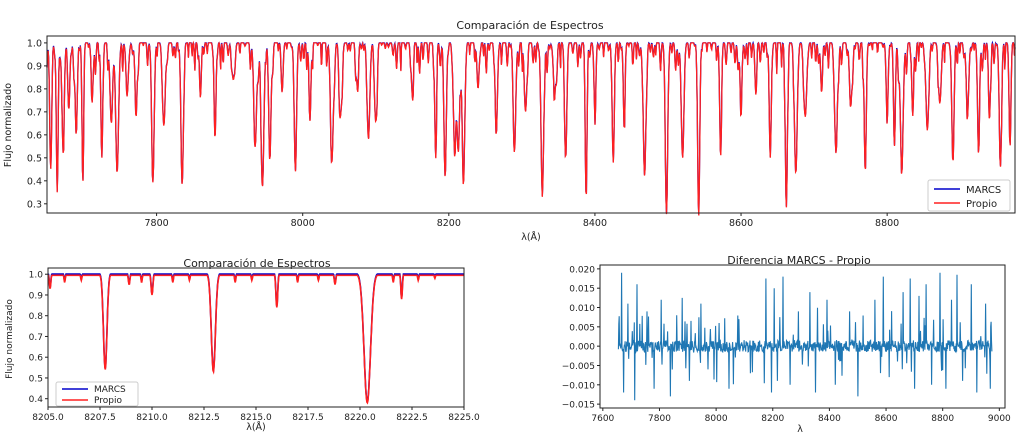 The width and height of the screenshot is (1024, 445). What do you see at coordinates (999, 419) in the screenshot?
I see `x-tick-label: 9000` at bounding box center [999, 419].